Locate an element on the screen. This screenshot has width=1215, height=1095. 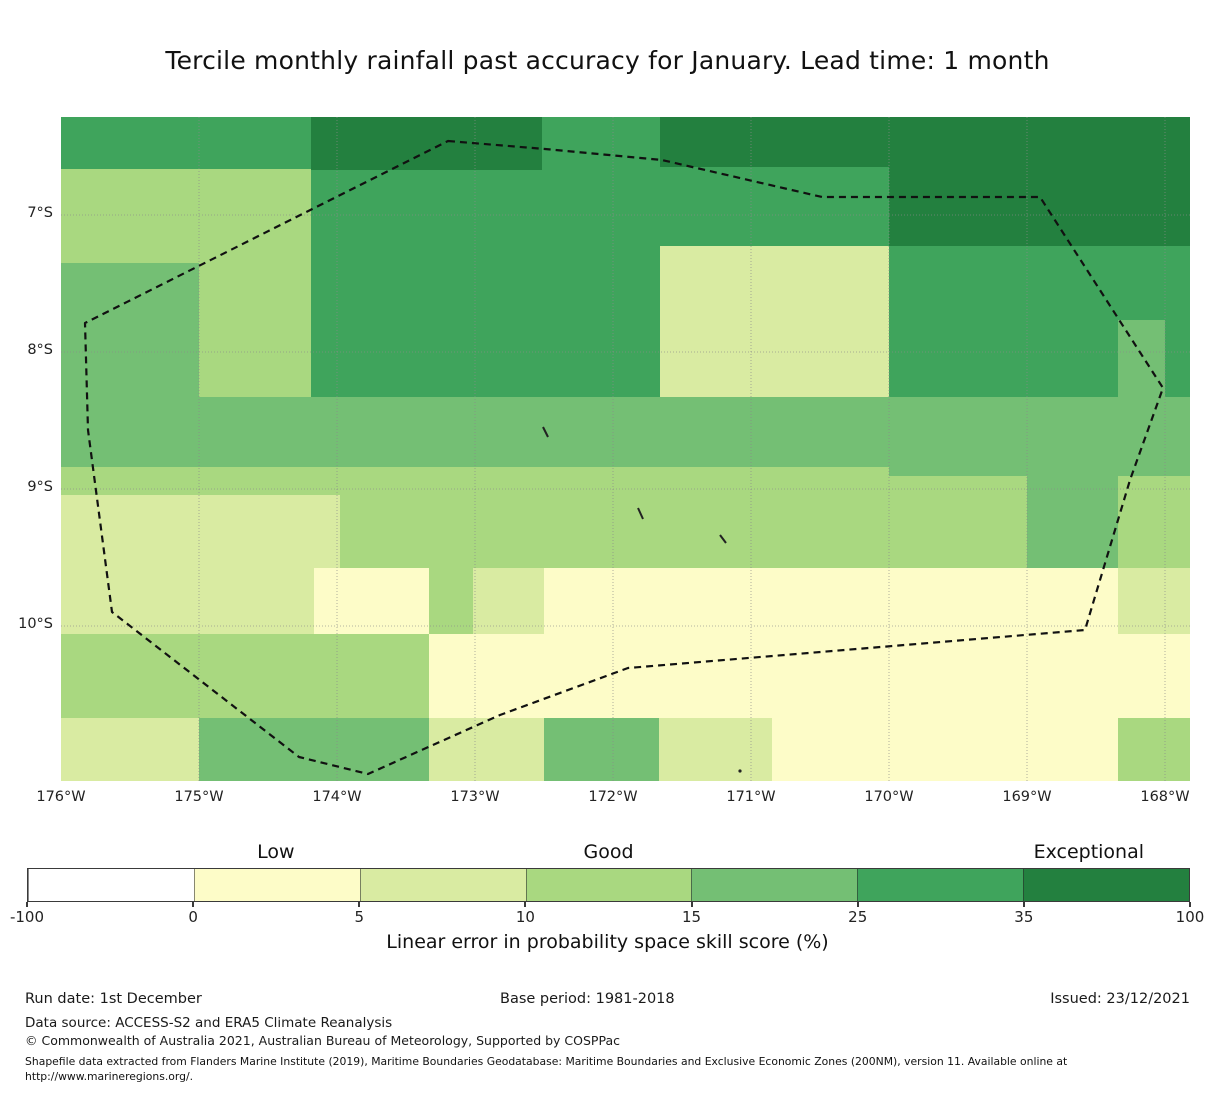
x-axis-tick-label: 171°W is located at coordinates (751, 797).